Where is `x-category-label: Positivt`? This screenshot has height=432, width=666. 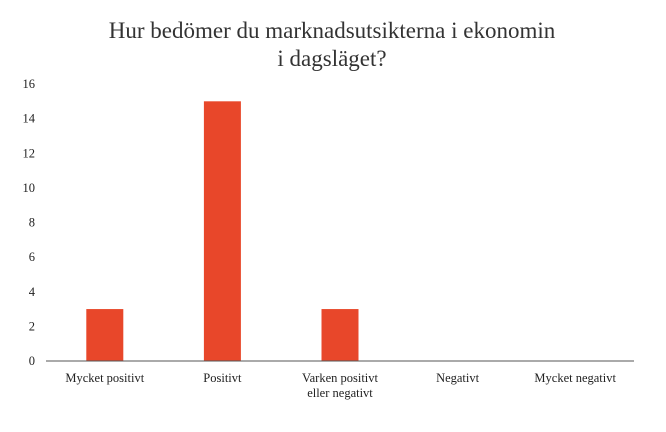
x-category-label: Positivt is located at coordinates (222, 378).